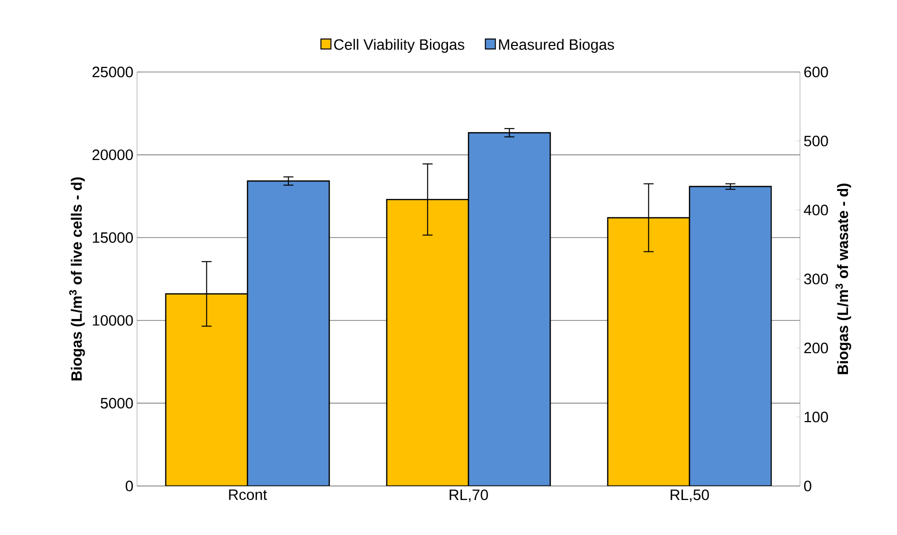 The width and height of the screenshot is (897, 535). Describe the element at coordinates (816, 279) in the screenshot. I see `y2-tick-label: 300` at that location.